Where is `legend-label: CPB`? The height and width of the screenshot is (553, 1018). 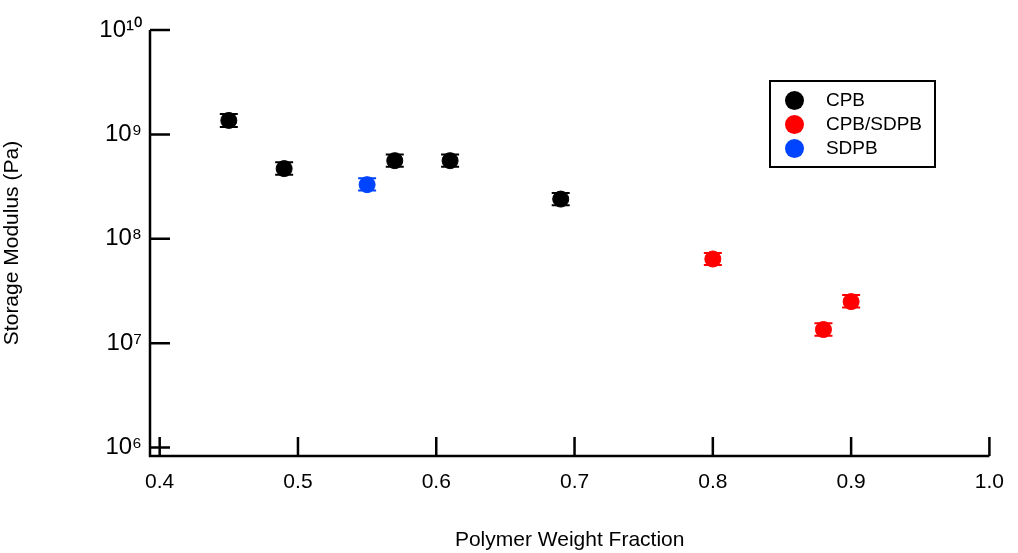
legend-label: CPB is located at coordinates (845, 100).